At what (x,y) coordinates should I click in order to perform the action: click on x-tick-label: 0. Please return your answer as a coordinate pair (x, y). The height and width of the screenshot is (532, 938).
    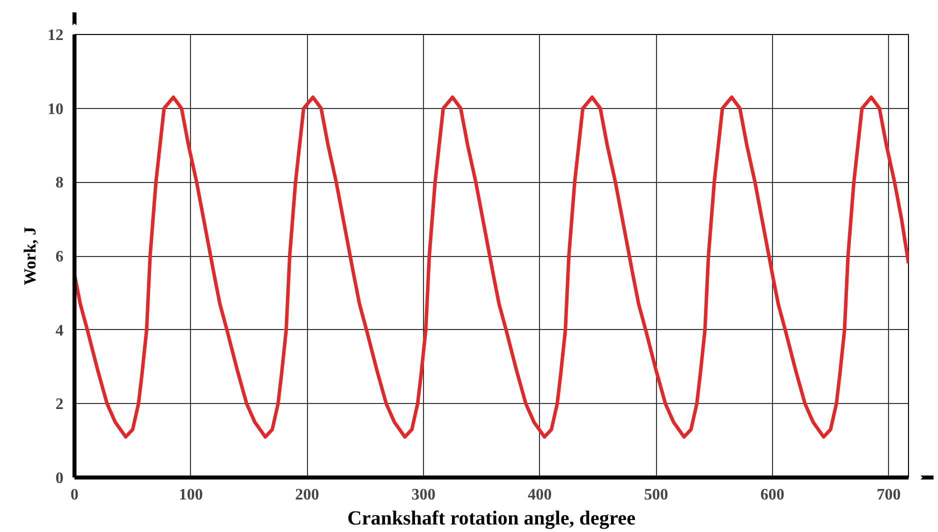
    Looking at the image, I should click on (74, 495).